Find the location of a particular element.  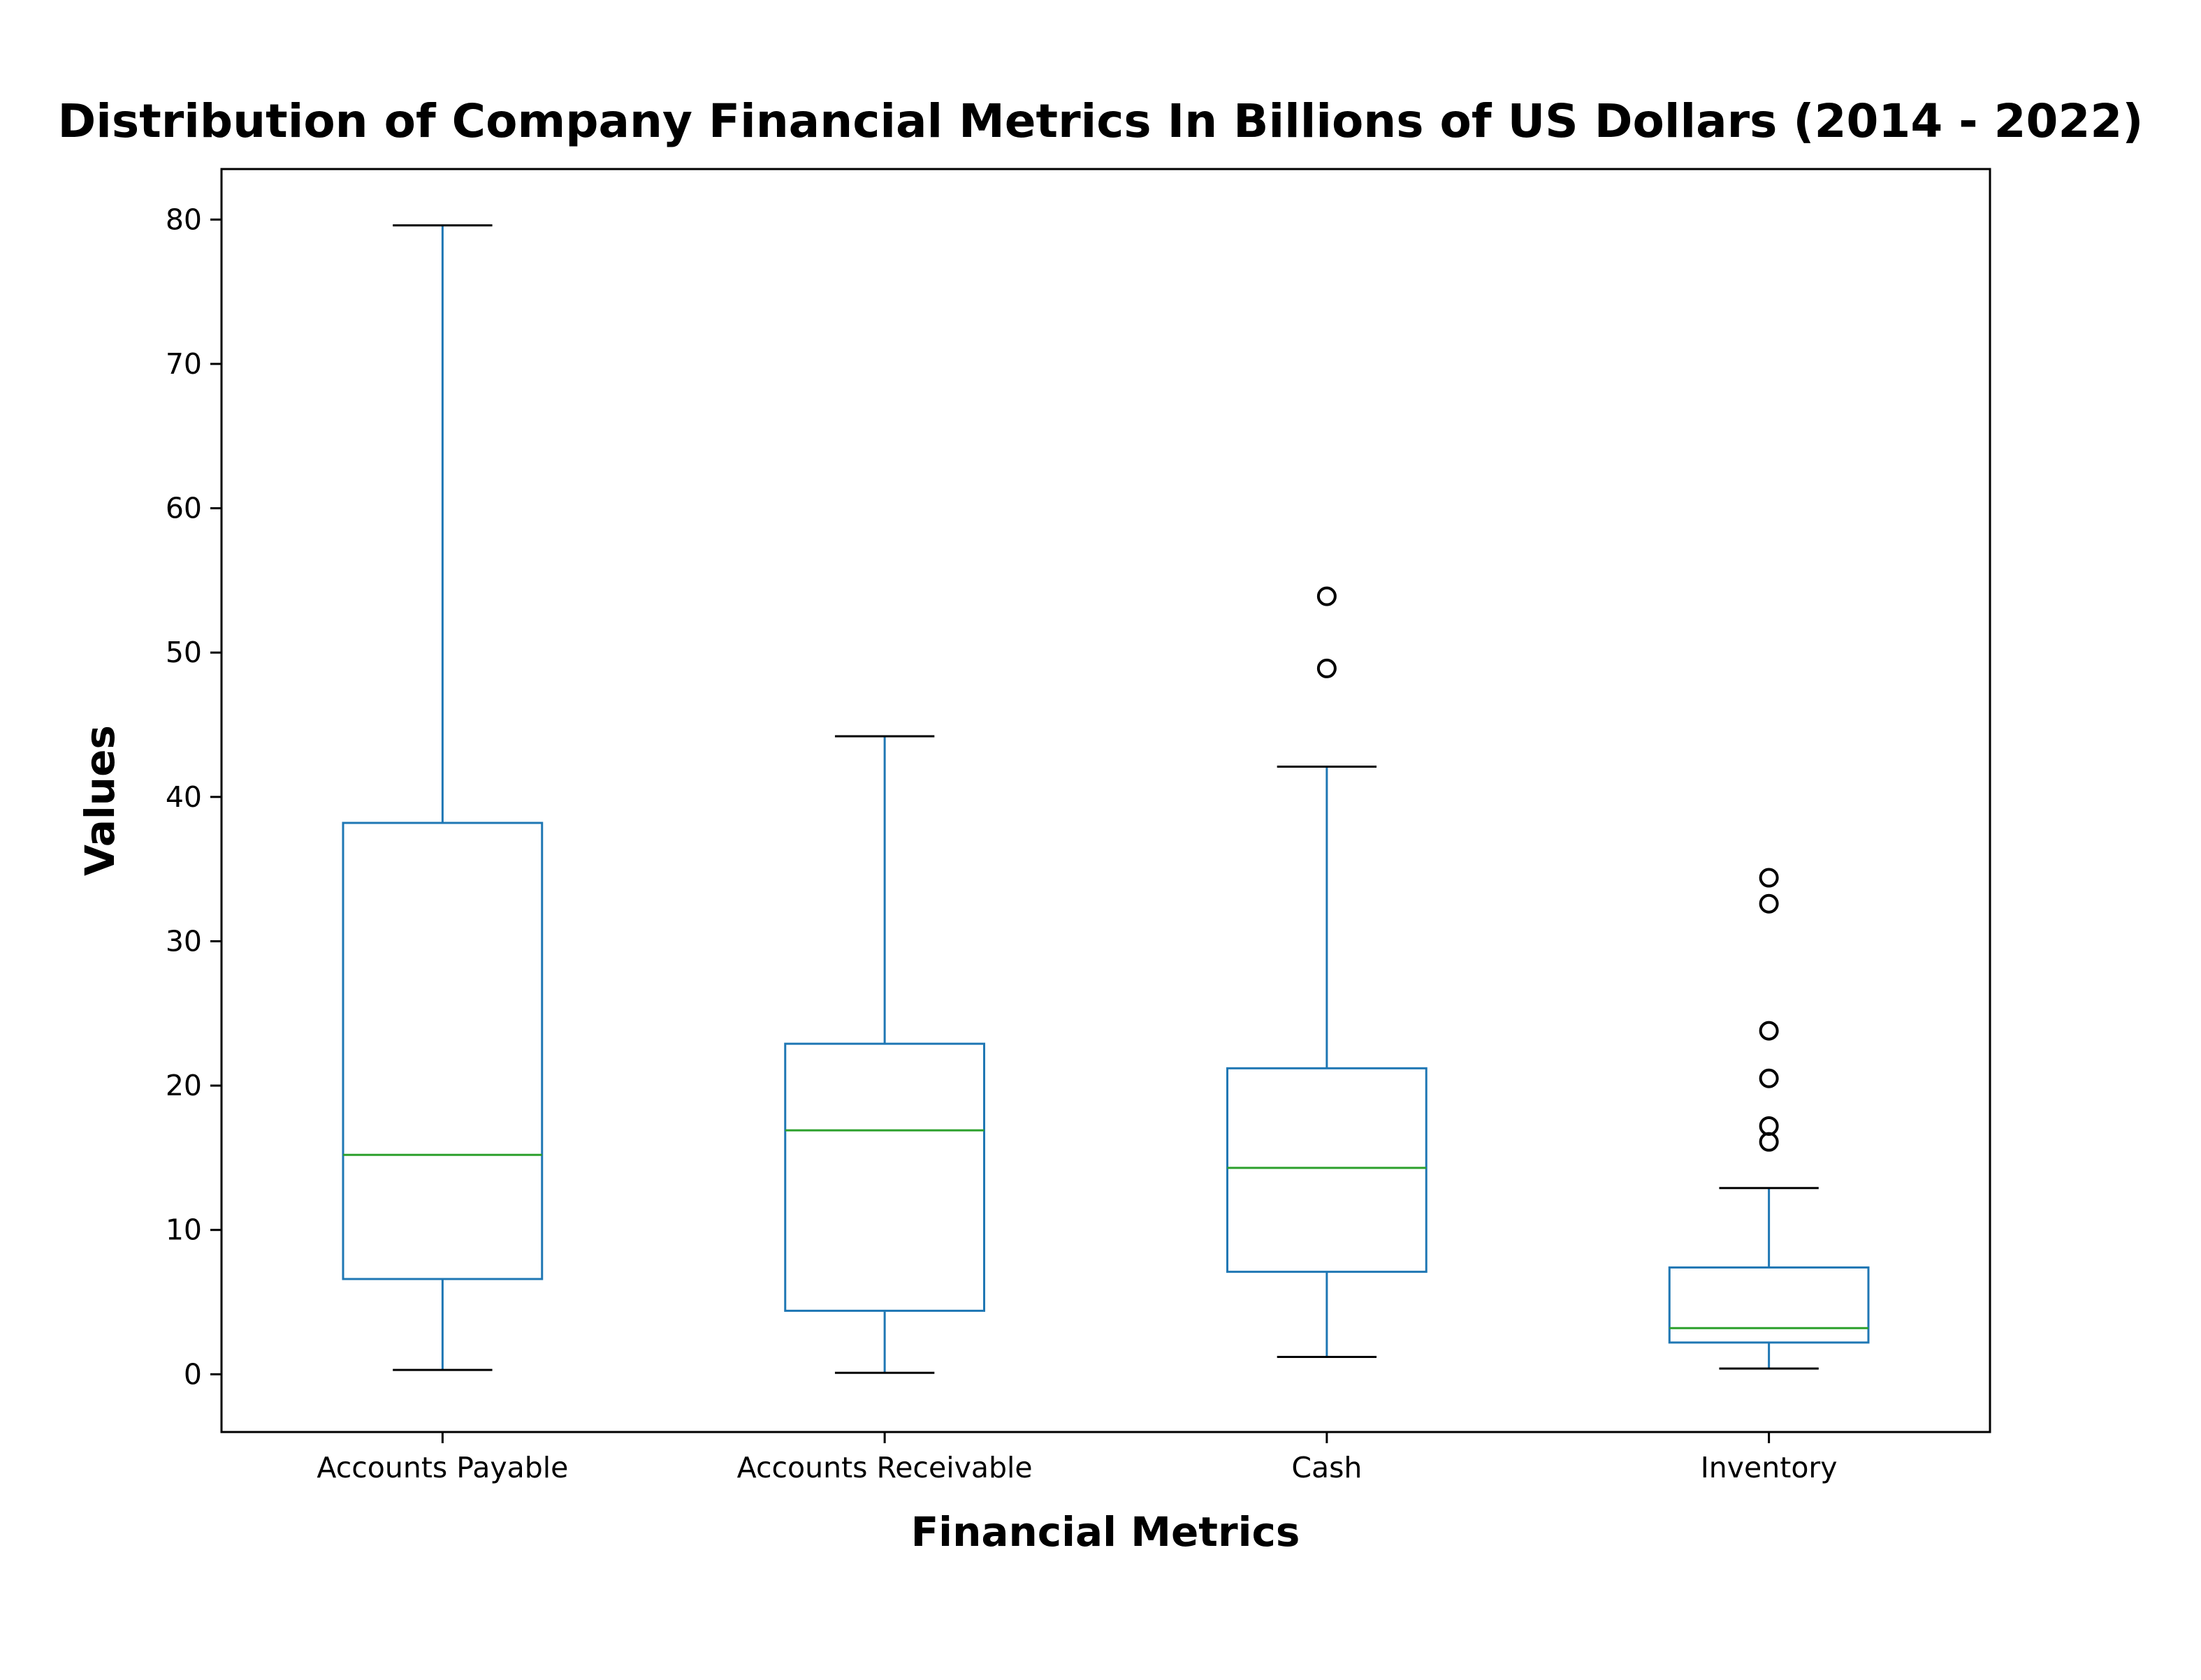

y-tick-label: 10 is located at coordinates (184, 1230).